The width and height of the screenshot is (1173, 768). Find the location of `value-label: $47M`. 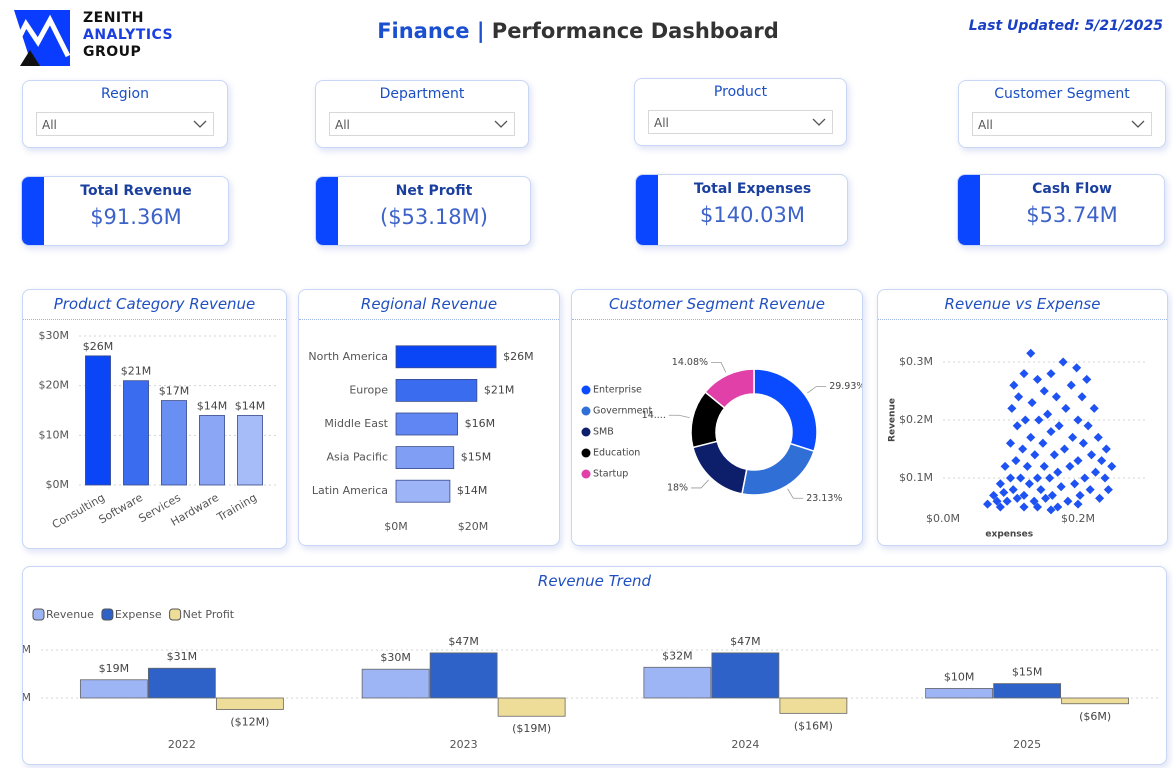

value-label: $47M is located at coordinates (745, 641).